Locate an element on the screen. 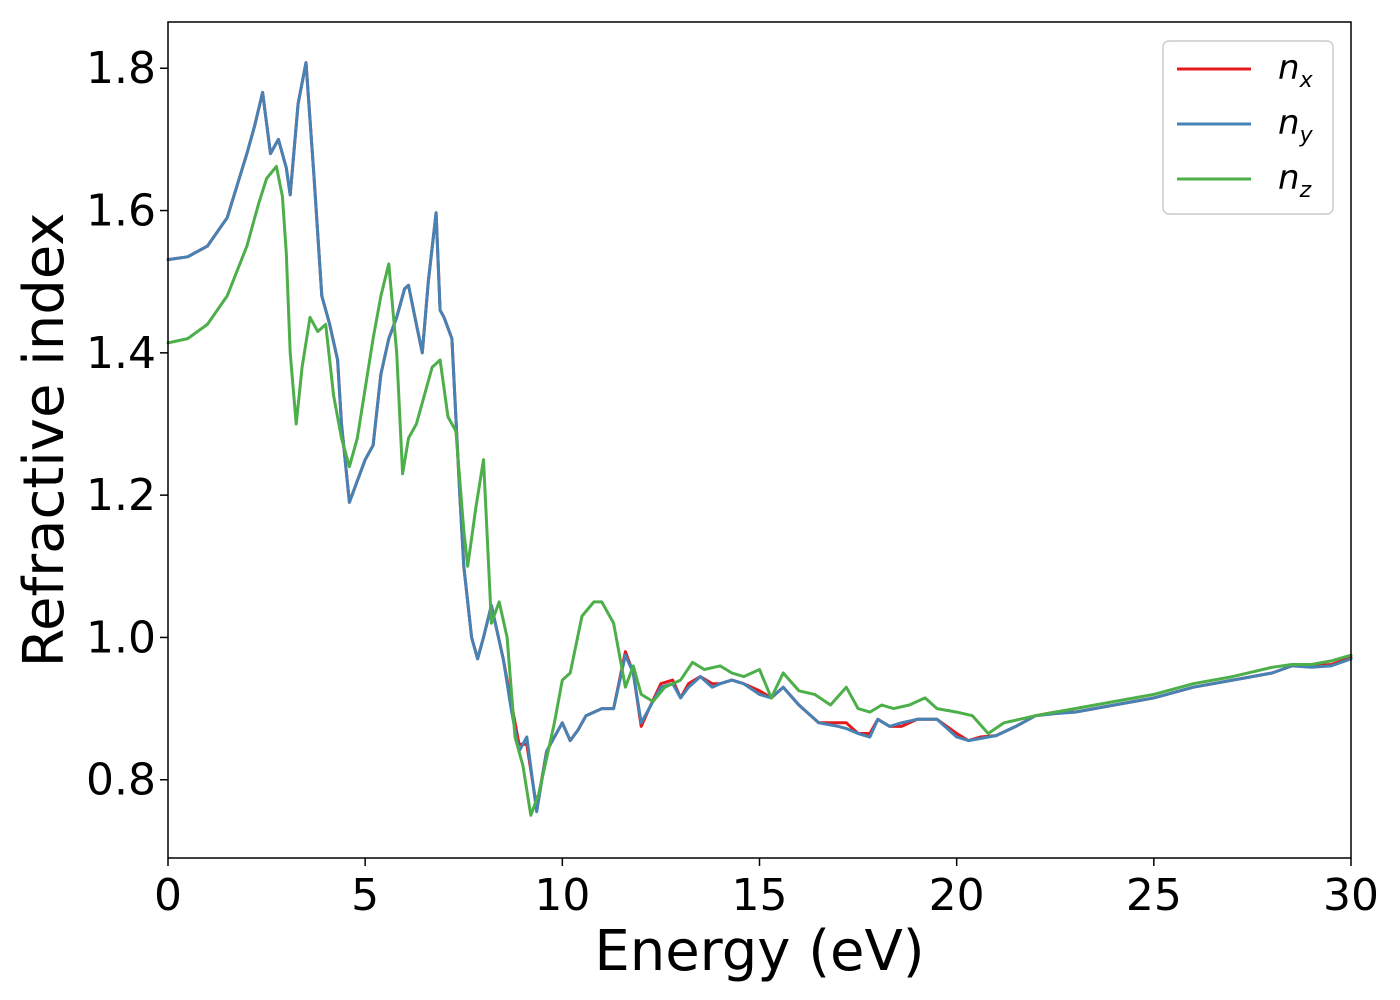  legend-label: nx is located at coordinates (1296, 70).